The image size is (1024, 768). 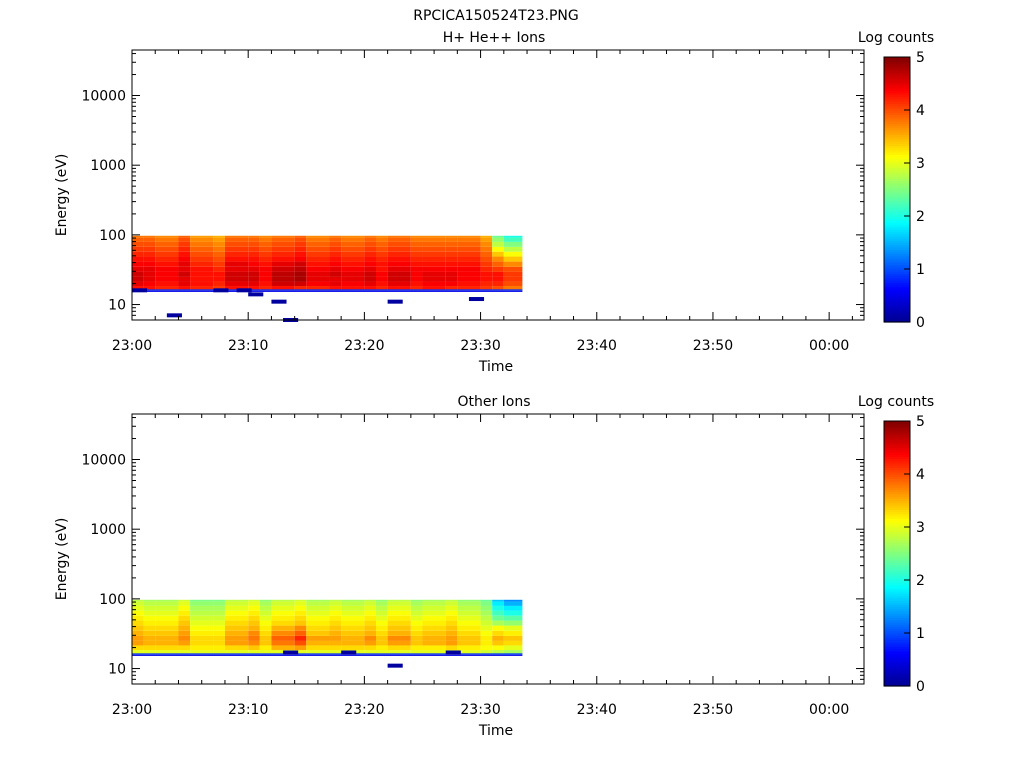 I want to click on x-tick-label: 23:50, so click(x=713, y=346).